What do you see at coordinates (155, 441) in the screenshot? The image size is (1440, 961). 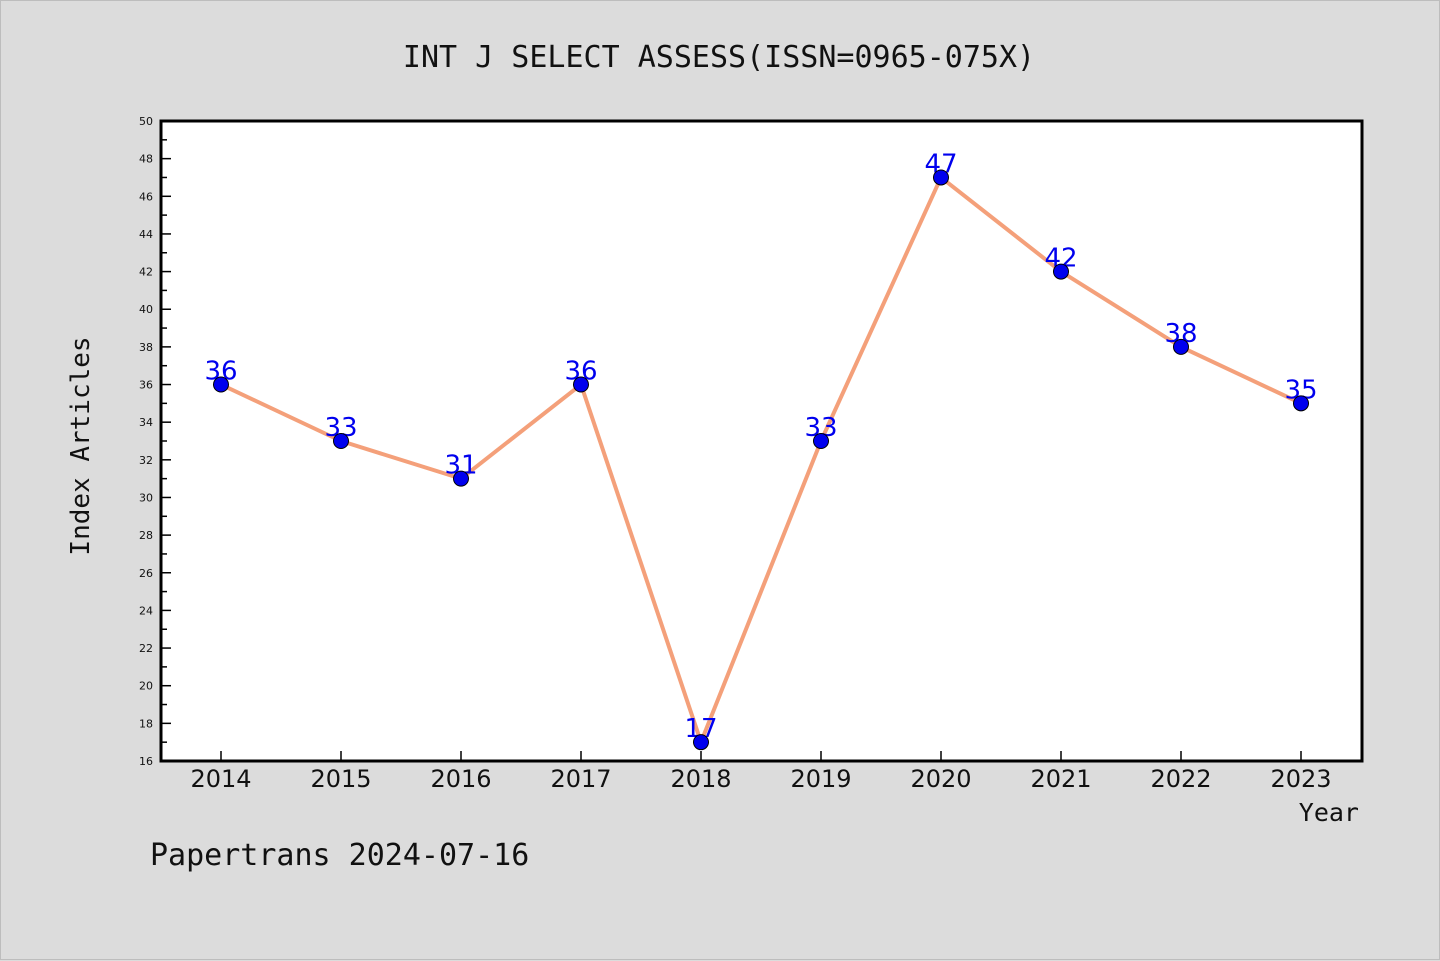 I see `y-axis: 16 18 20 22 24 26 28 30 32 34 36 38 40 42 44 46 48 50` at bounding box center [155, 441].